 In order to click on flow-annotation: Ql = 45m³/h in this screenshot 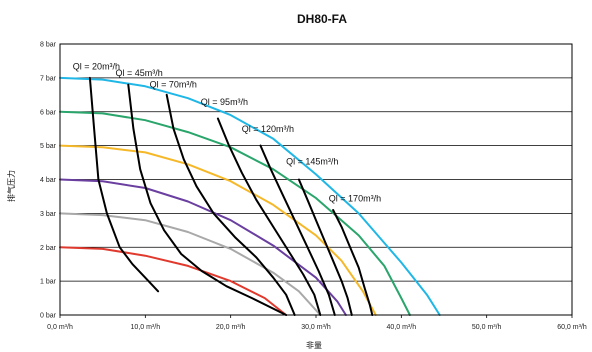, I will do `click(138, 73)`.